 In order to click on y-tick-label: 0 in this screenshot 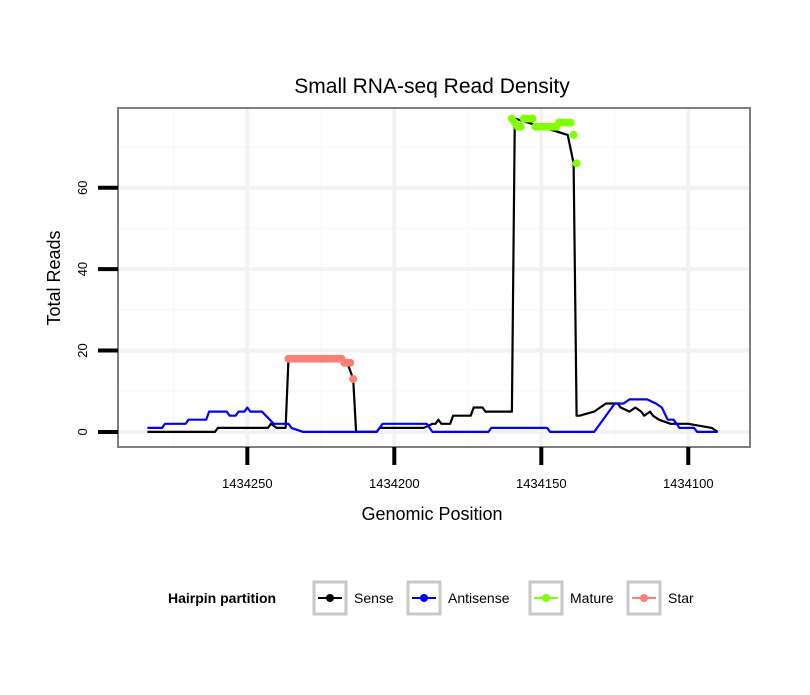, I will do `click(82, 431)`.